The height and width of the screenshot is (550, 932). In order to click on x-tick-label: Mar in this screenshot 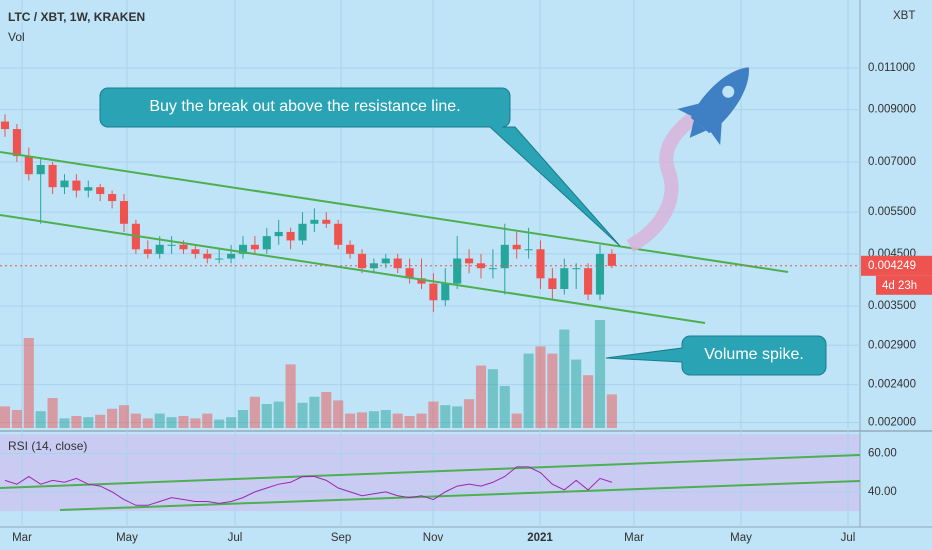, I will do `click(634, 538)`.